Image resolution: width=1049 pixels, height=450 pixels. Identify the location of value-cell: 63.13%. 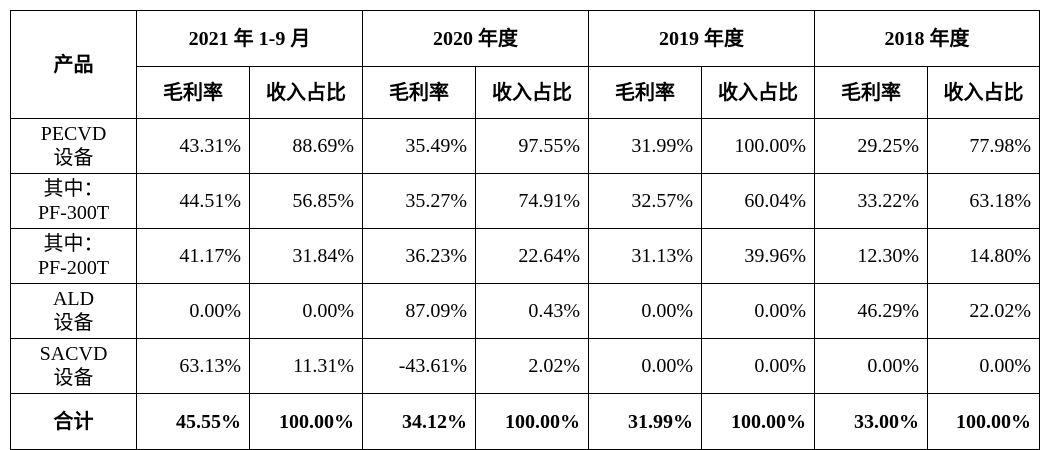
(193, 366).